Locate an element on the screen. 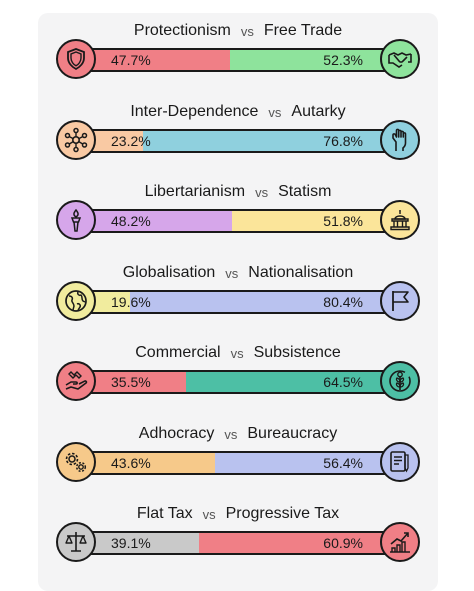  gears-icon is located at coordinates (76, 462).